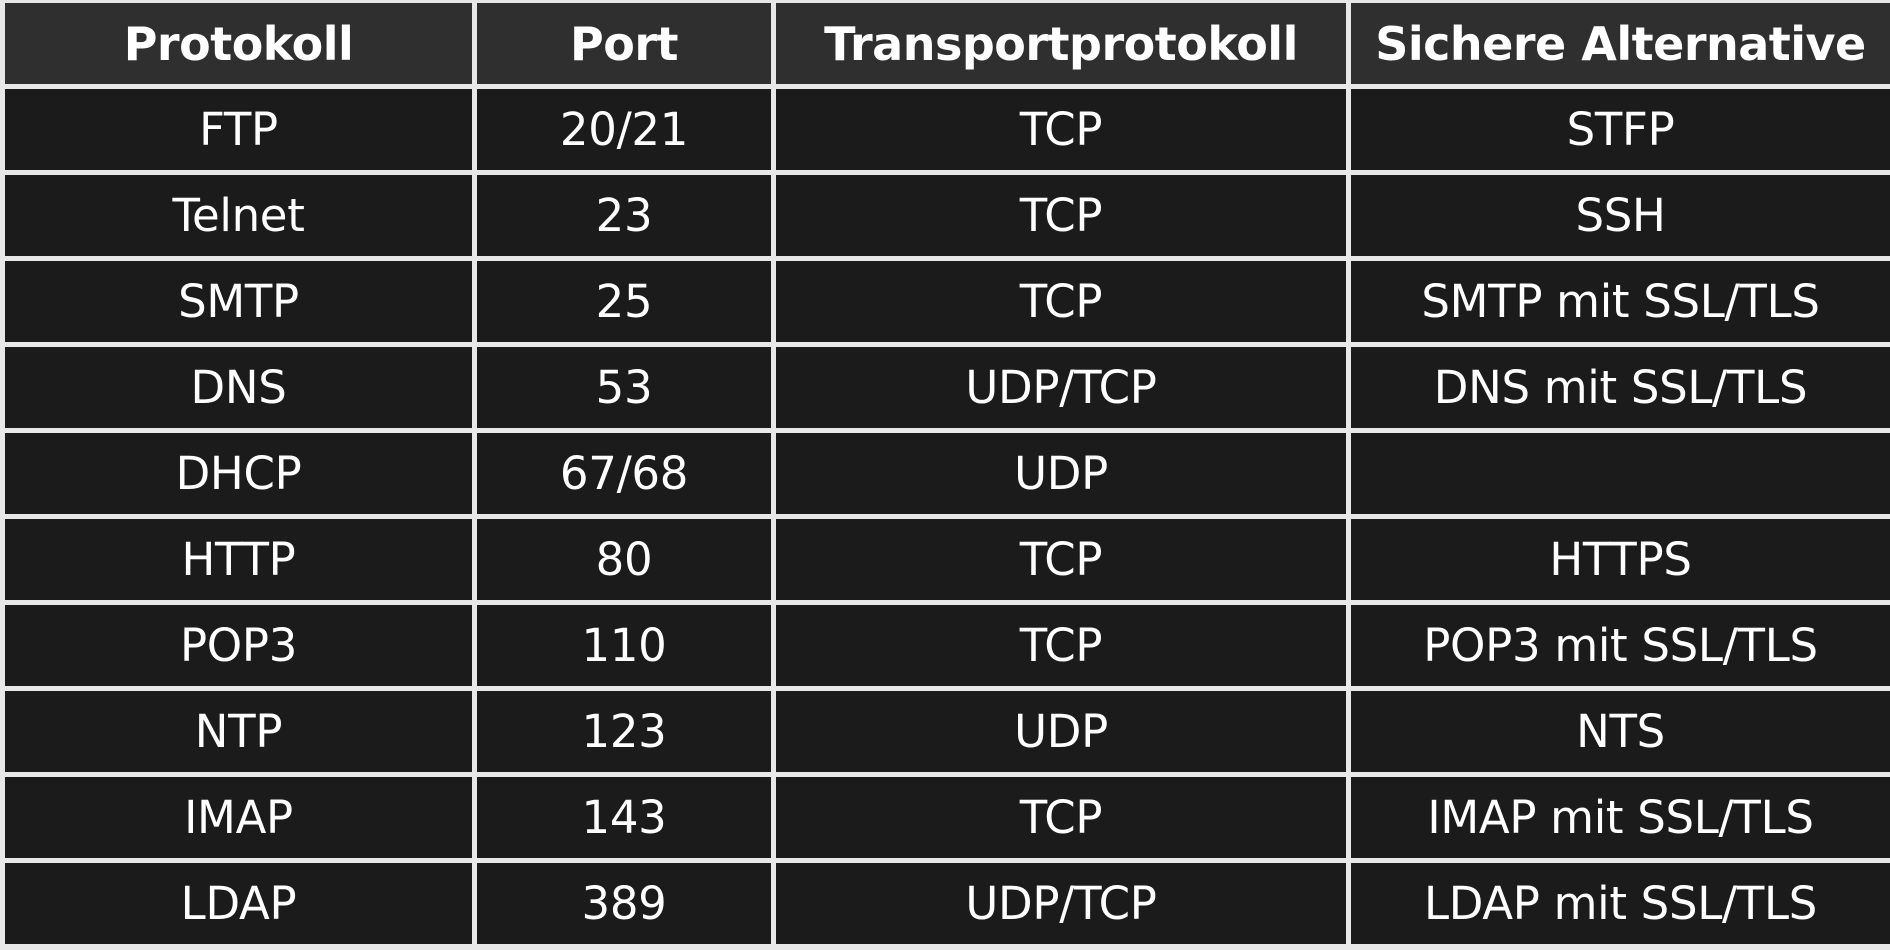 Image resolution: width=1890 pixels, height=950 pixels. I want to click on header-protokoll: Protokoll, so click(238, 43).